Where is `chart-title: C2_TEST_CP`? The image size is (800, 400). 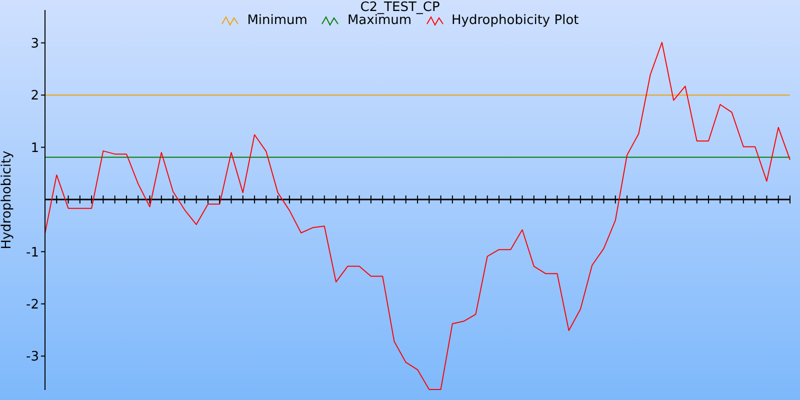
chart-title: C2_TEST_CP is located at coordinates (400, 7).